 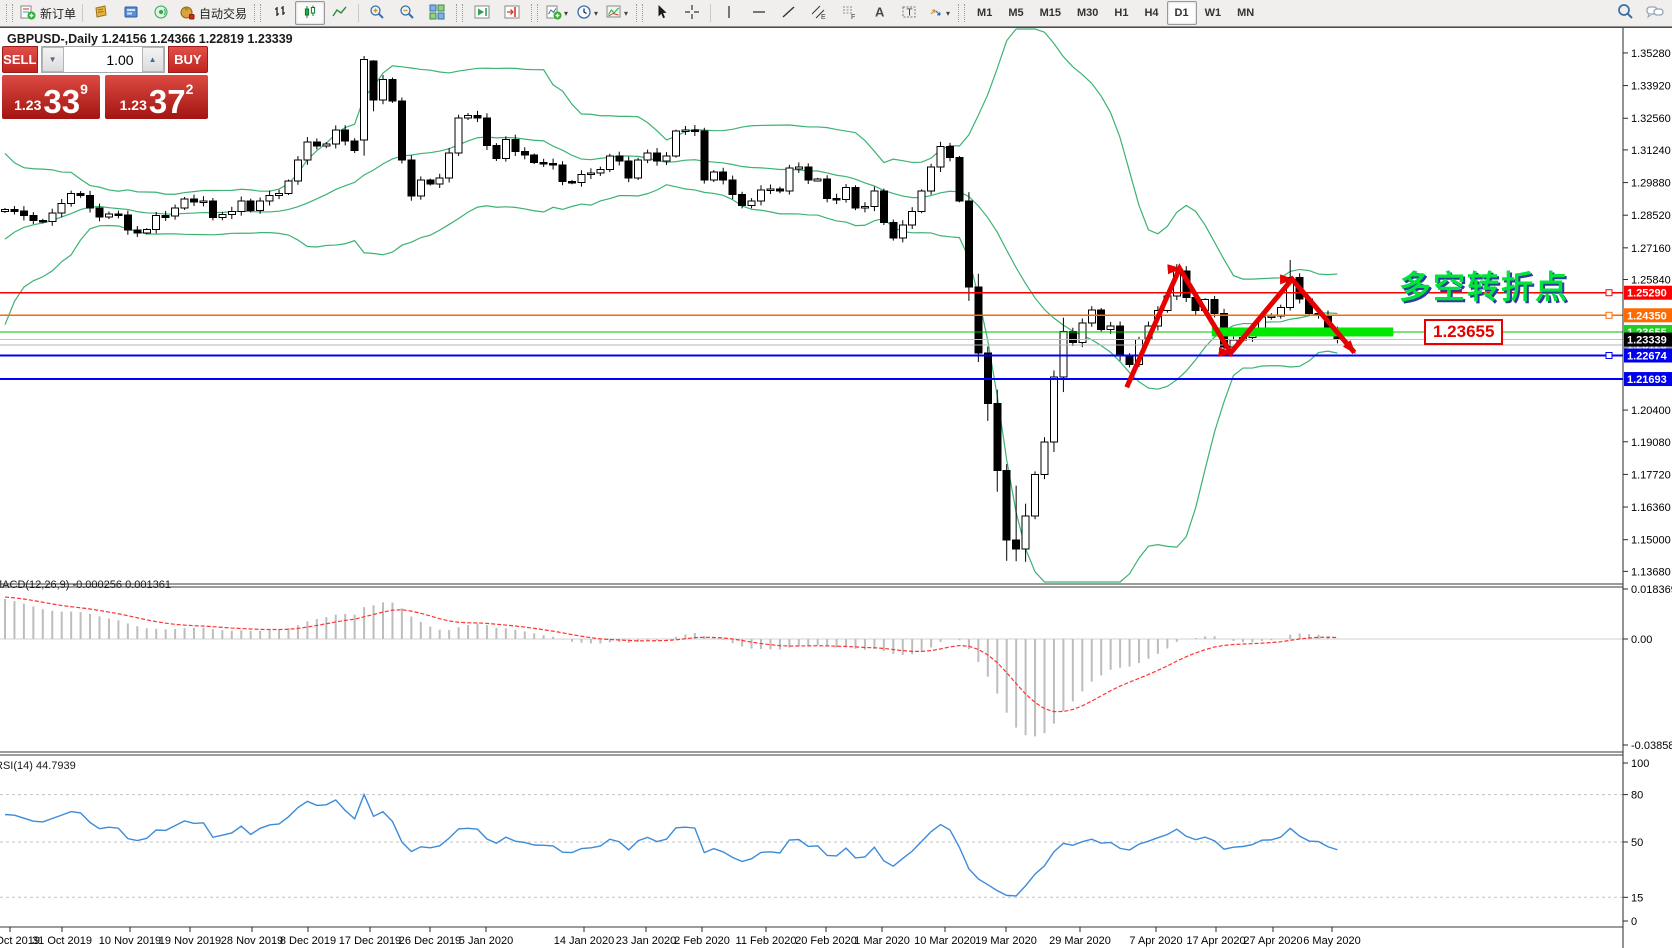 What do you see at coordinates (84, 89) in the screenshot?
I see `sell-price-pip: 9` at bounding box center [84, 89].